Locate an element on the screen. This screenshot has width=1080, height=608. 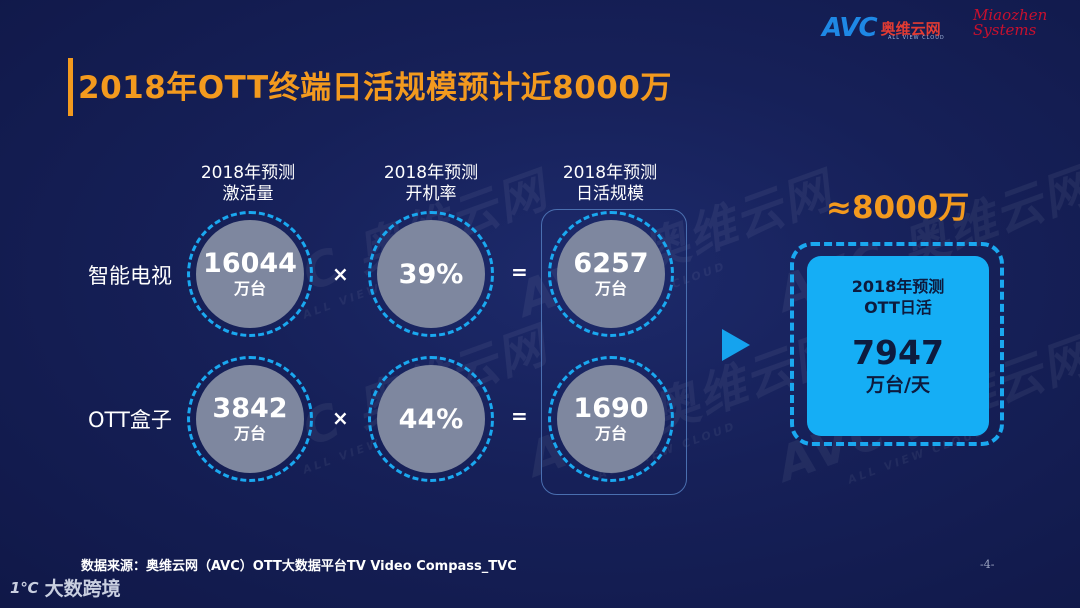
column-header-rate: 2018年预测 开机率 is located at coordinates (431, 183).